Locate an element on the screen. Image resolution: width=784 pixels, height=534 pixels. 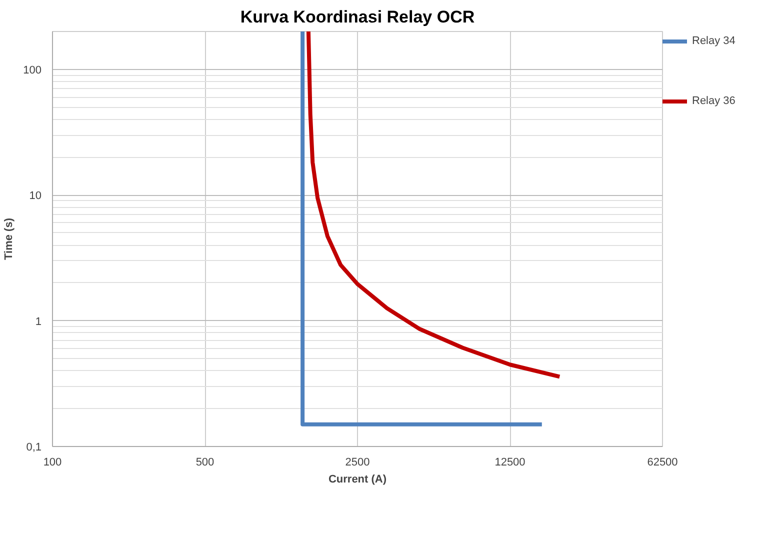
legend-label: Relay 34 is located at coordinates (714, 41).